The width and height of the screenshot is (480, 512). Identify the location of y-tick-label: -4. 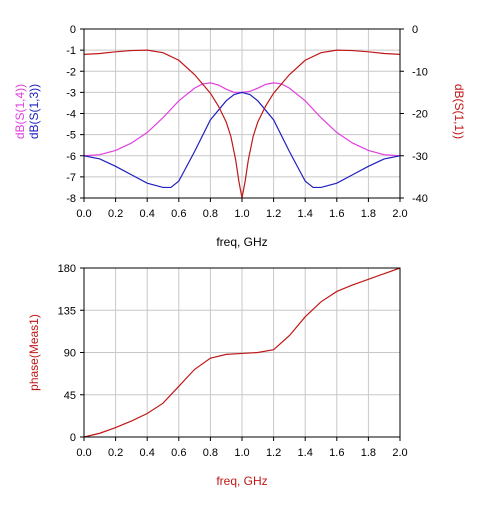
(71, 115).